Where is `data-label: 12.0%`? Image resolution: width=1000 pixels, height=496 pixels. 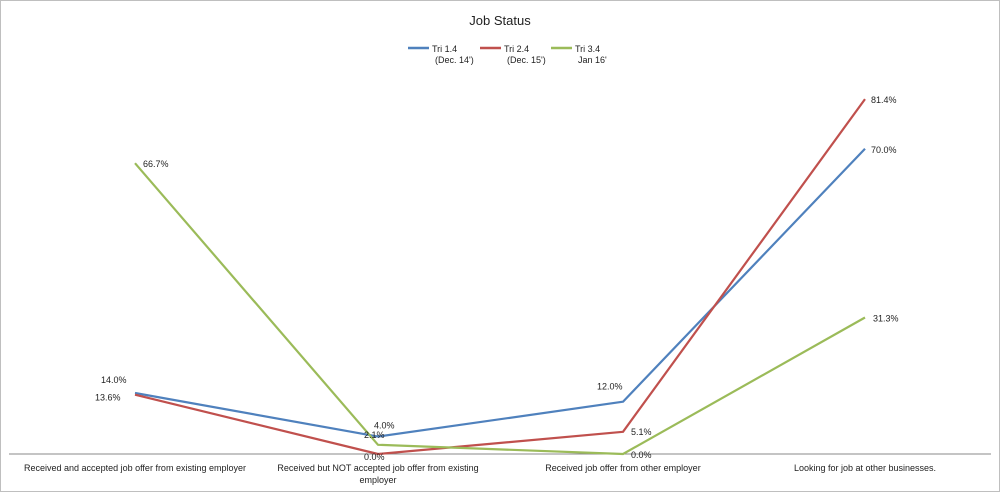
data-label: 12.0% is located at coordinates (610, 387).